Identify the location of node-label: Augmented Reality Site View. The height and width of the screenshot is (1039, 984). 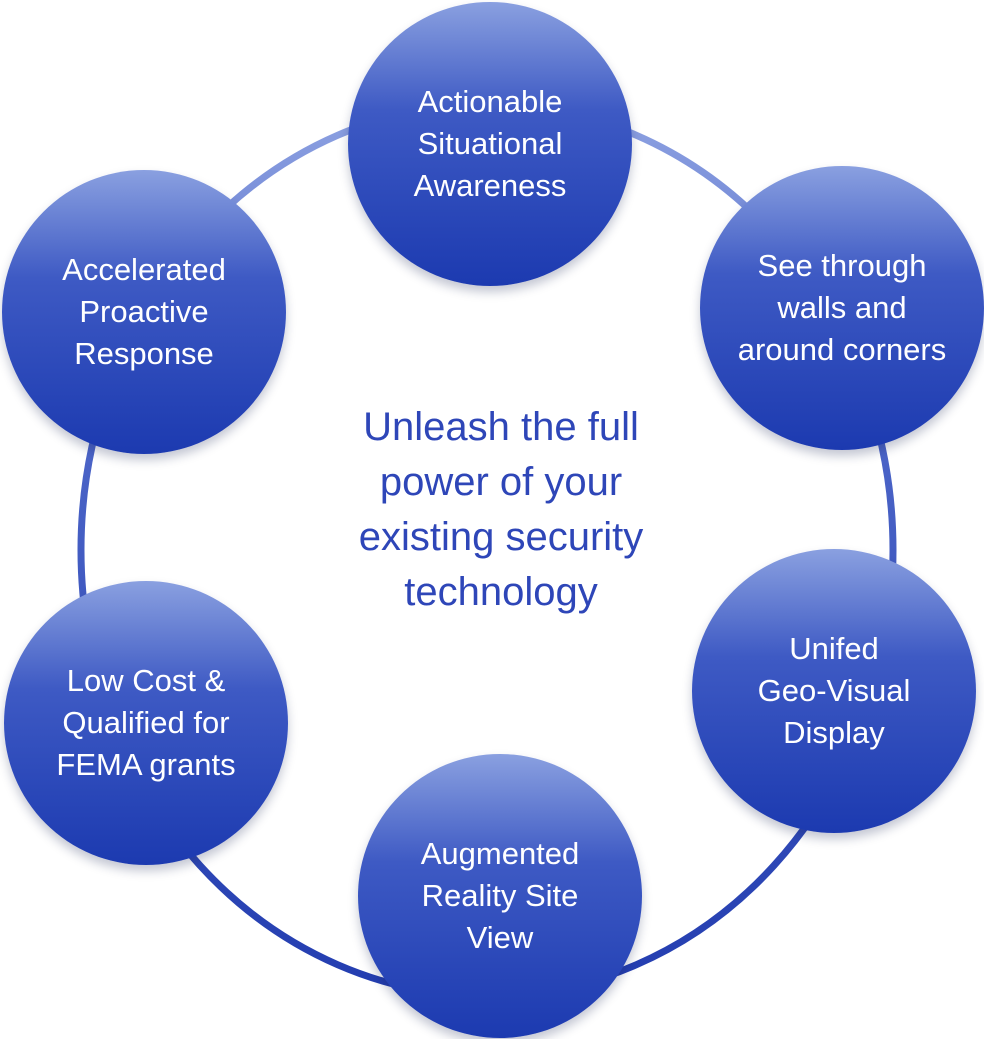
(500, 895).